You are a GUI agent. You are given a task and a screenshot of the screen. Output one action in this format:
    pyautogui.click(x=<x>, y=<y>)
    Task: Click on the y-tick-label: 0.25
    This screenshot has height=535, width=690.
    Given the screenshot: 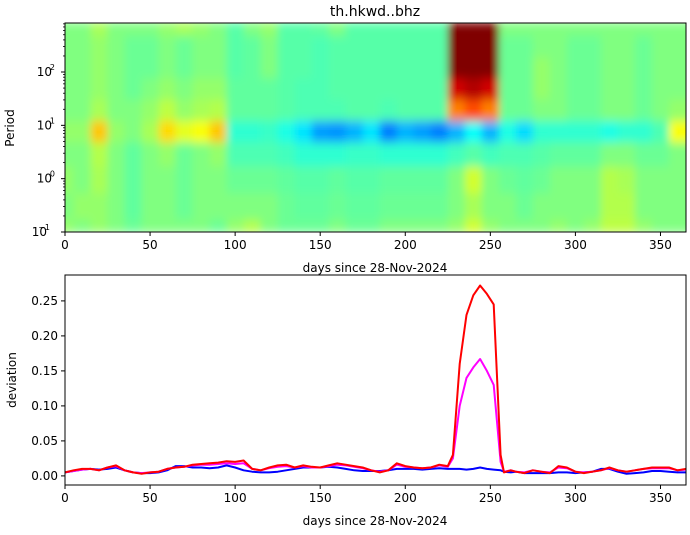 What is the action you would take?
    pyautogui.click(x=44, y=301)
    